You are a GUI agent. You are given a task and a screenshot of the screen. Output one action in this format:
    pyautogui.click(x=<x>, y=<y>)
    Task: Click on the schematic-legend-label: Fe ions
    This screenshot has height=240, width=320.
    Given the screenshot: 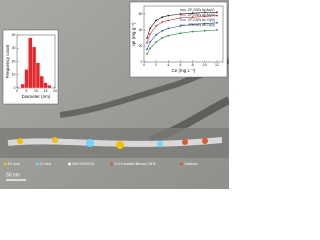 What is the action you would take?
    pyautogui.click(x=14, y=164)
    